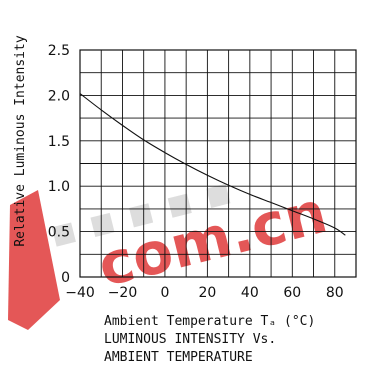 This screenshot has width=373, height=374. Describe the element at coordinates (59, 142) in the screenshot. I see `y-tick-label: 1.5` at that location.